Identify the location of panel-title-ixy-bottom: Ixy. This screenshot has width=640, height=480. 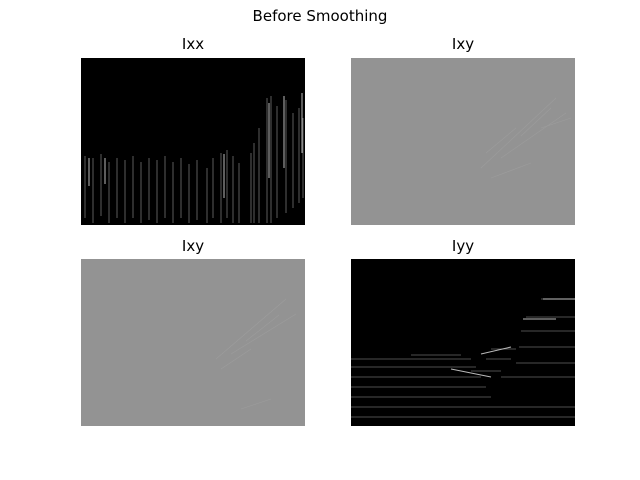
(193, 246).